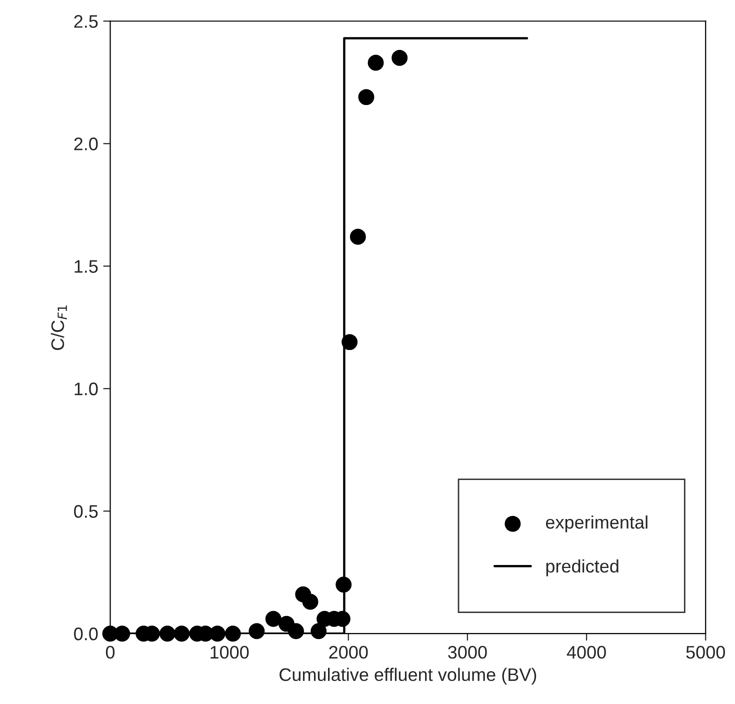  I want to click on y-tick-label: 1.5, so click(86, 266).